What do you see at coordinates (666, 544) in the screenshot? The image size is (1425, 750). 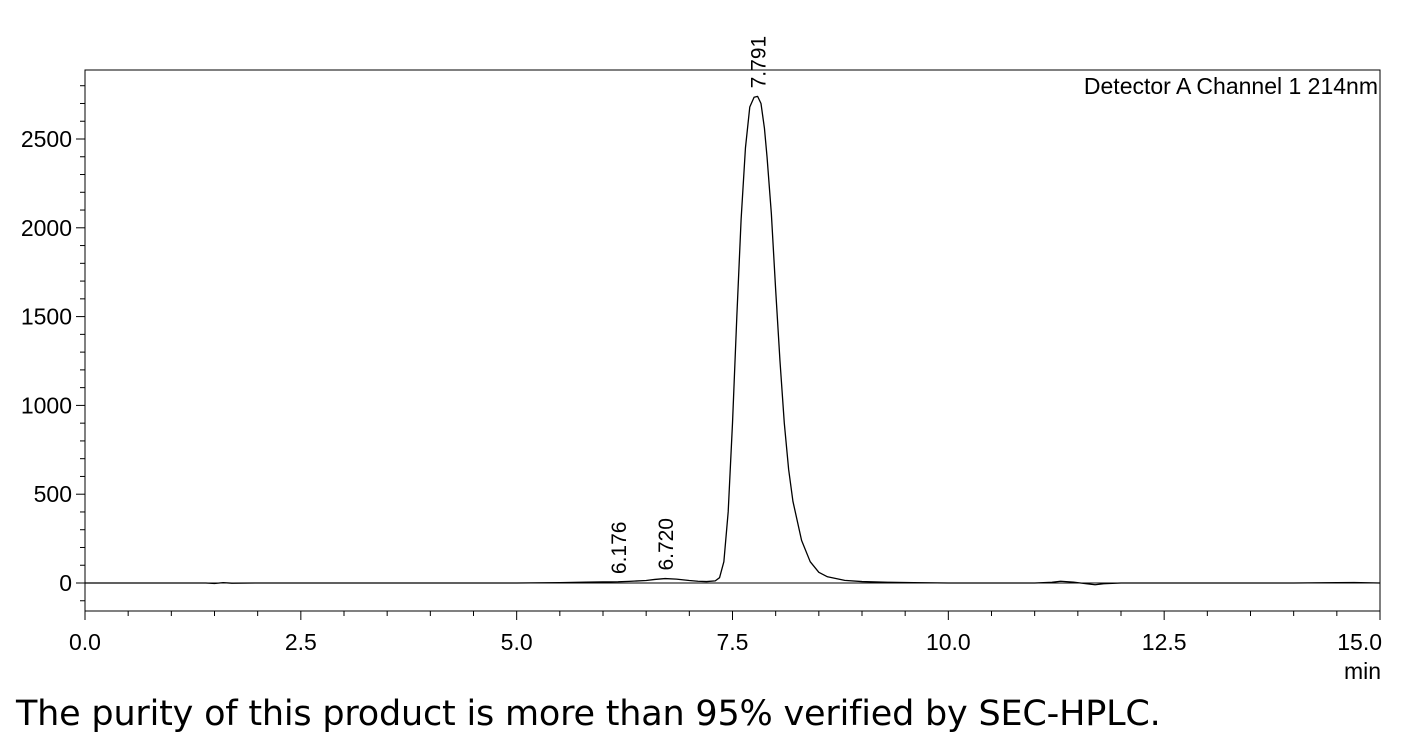 I see `peak-label: 6.720` at bounding box center [666, 544].